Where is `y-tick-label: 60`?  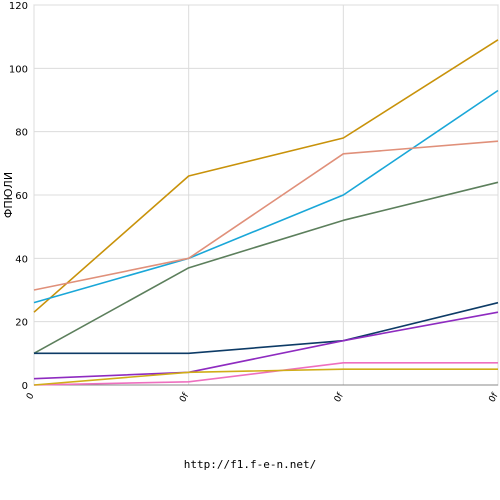
y-tick-label: 60 is located at coordinates (21, 196).